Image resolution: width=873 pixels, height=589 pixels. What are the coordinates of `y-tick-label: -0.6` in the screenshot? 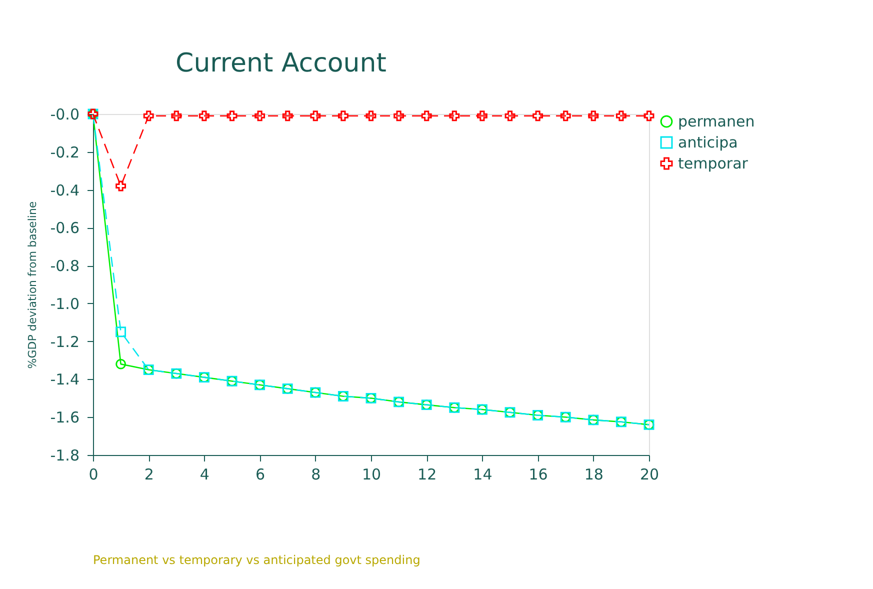 It's located at (65, 228).